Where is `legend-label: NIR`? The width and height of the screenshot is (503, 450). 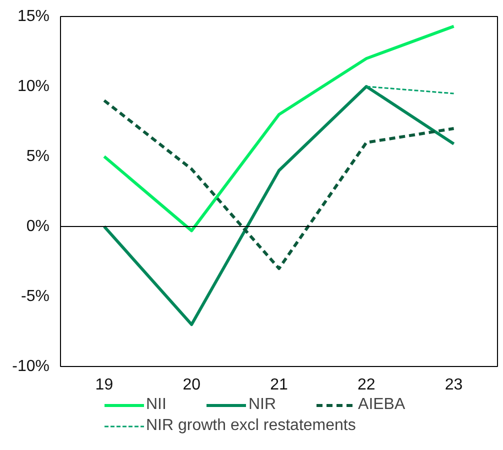 legend-label: NIR is located at coordinates (262, 405).